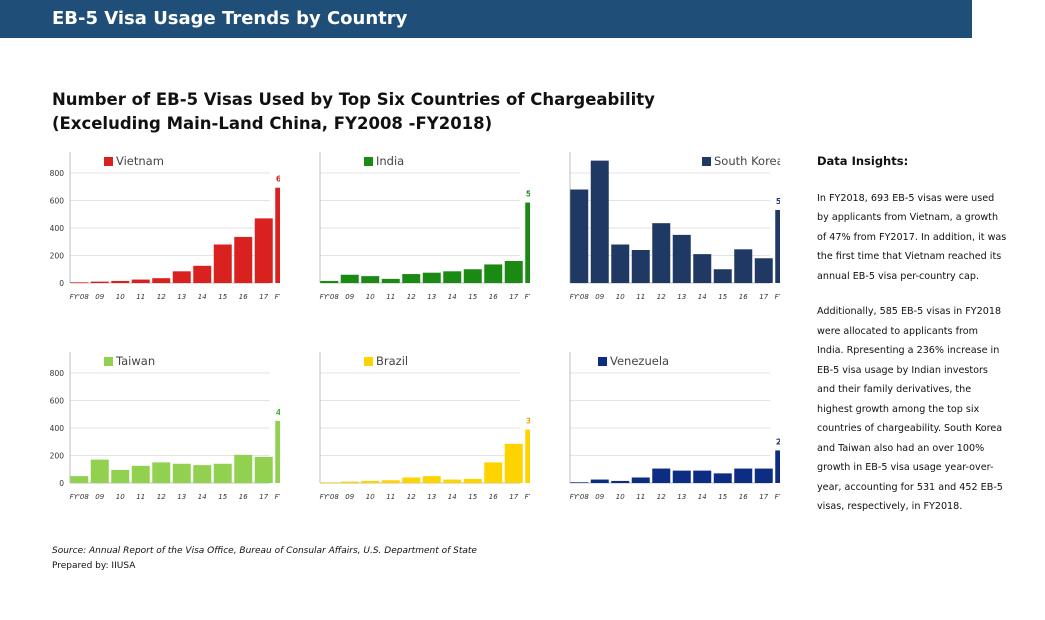 The width and height of the screenshot is (1045, 620). Describe the element at coordinates (57, 173) in the screenshot. I see `y-tick-label: 800` at that location.